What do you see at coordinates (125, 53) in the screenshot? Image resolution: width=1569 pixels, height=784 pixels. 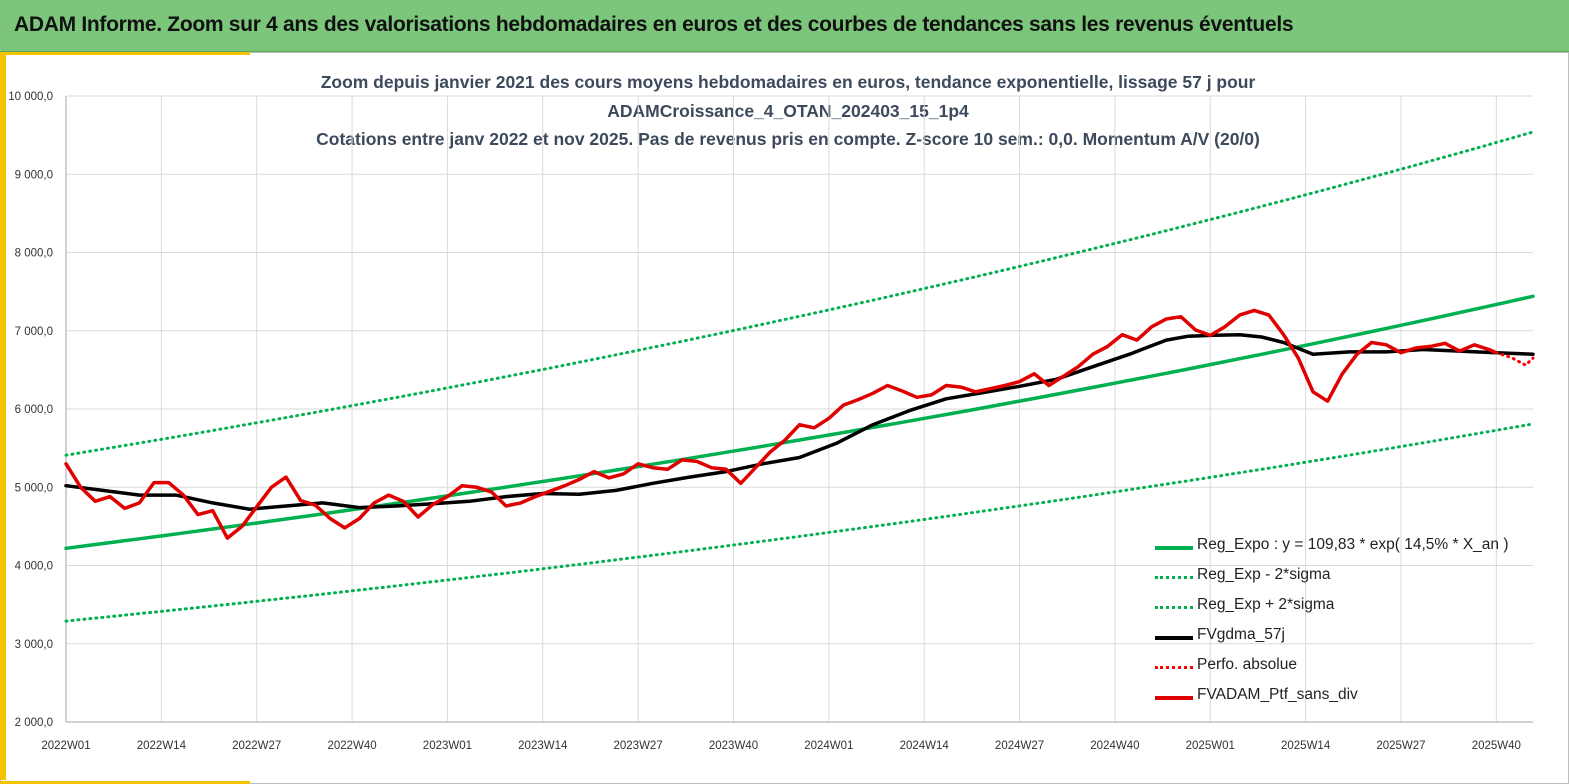 I see `accent-bar-top` at bounding box center [125, 53].